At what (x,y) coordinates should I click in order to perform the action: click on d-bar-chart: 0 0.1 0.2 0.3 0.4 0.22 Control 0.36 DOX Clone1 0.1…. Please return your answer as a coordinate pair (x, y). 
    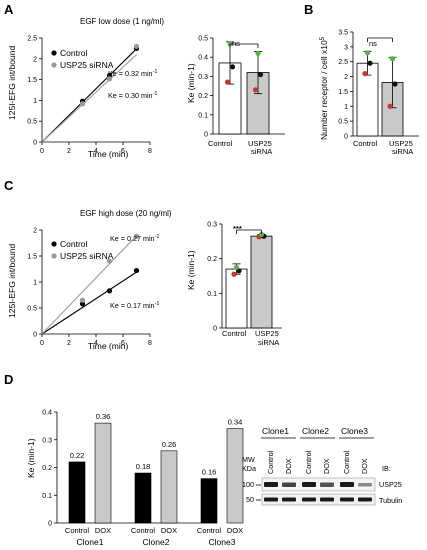
    Looking at the image, I should click on (143, 478).